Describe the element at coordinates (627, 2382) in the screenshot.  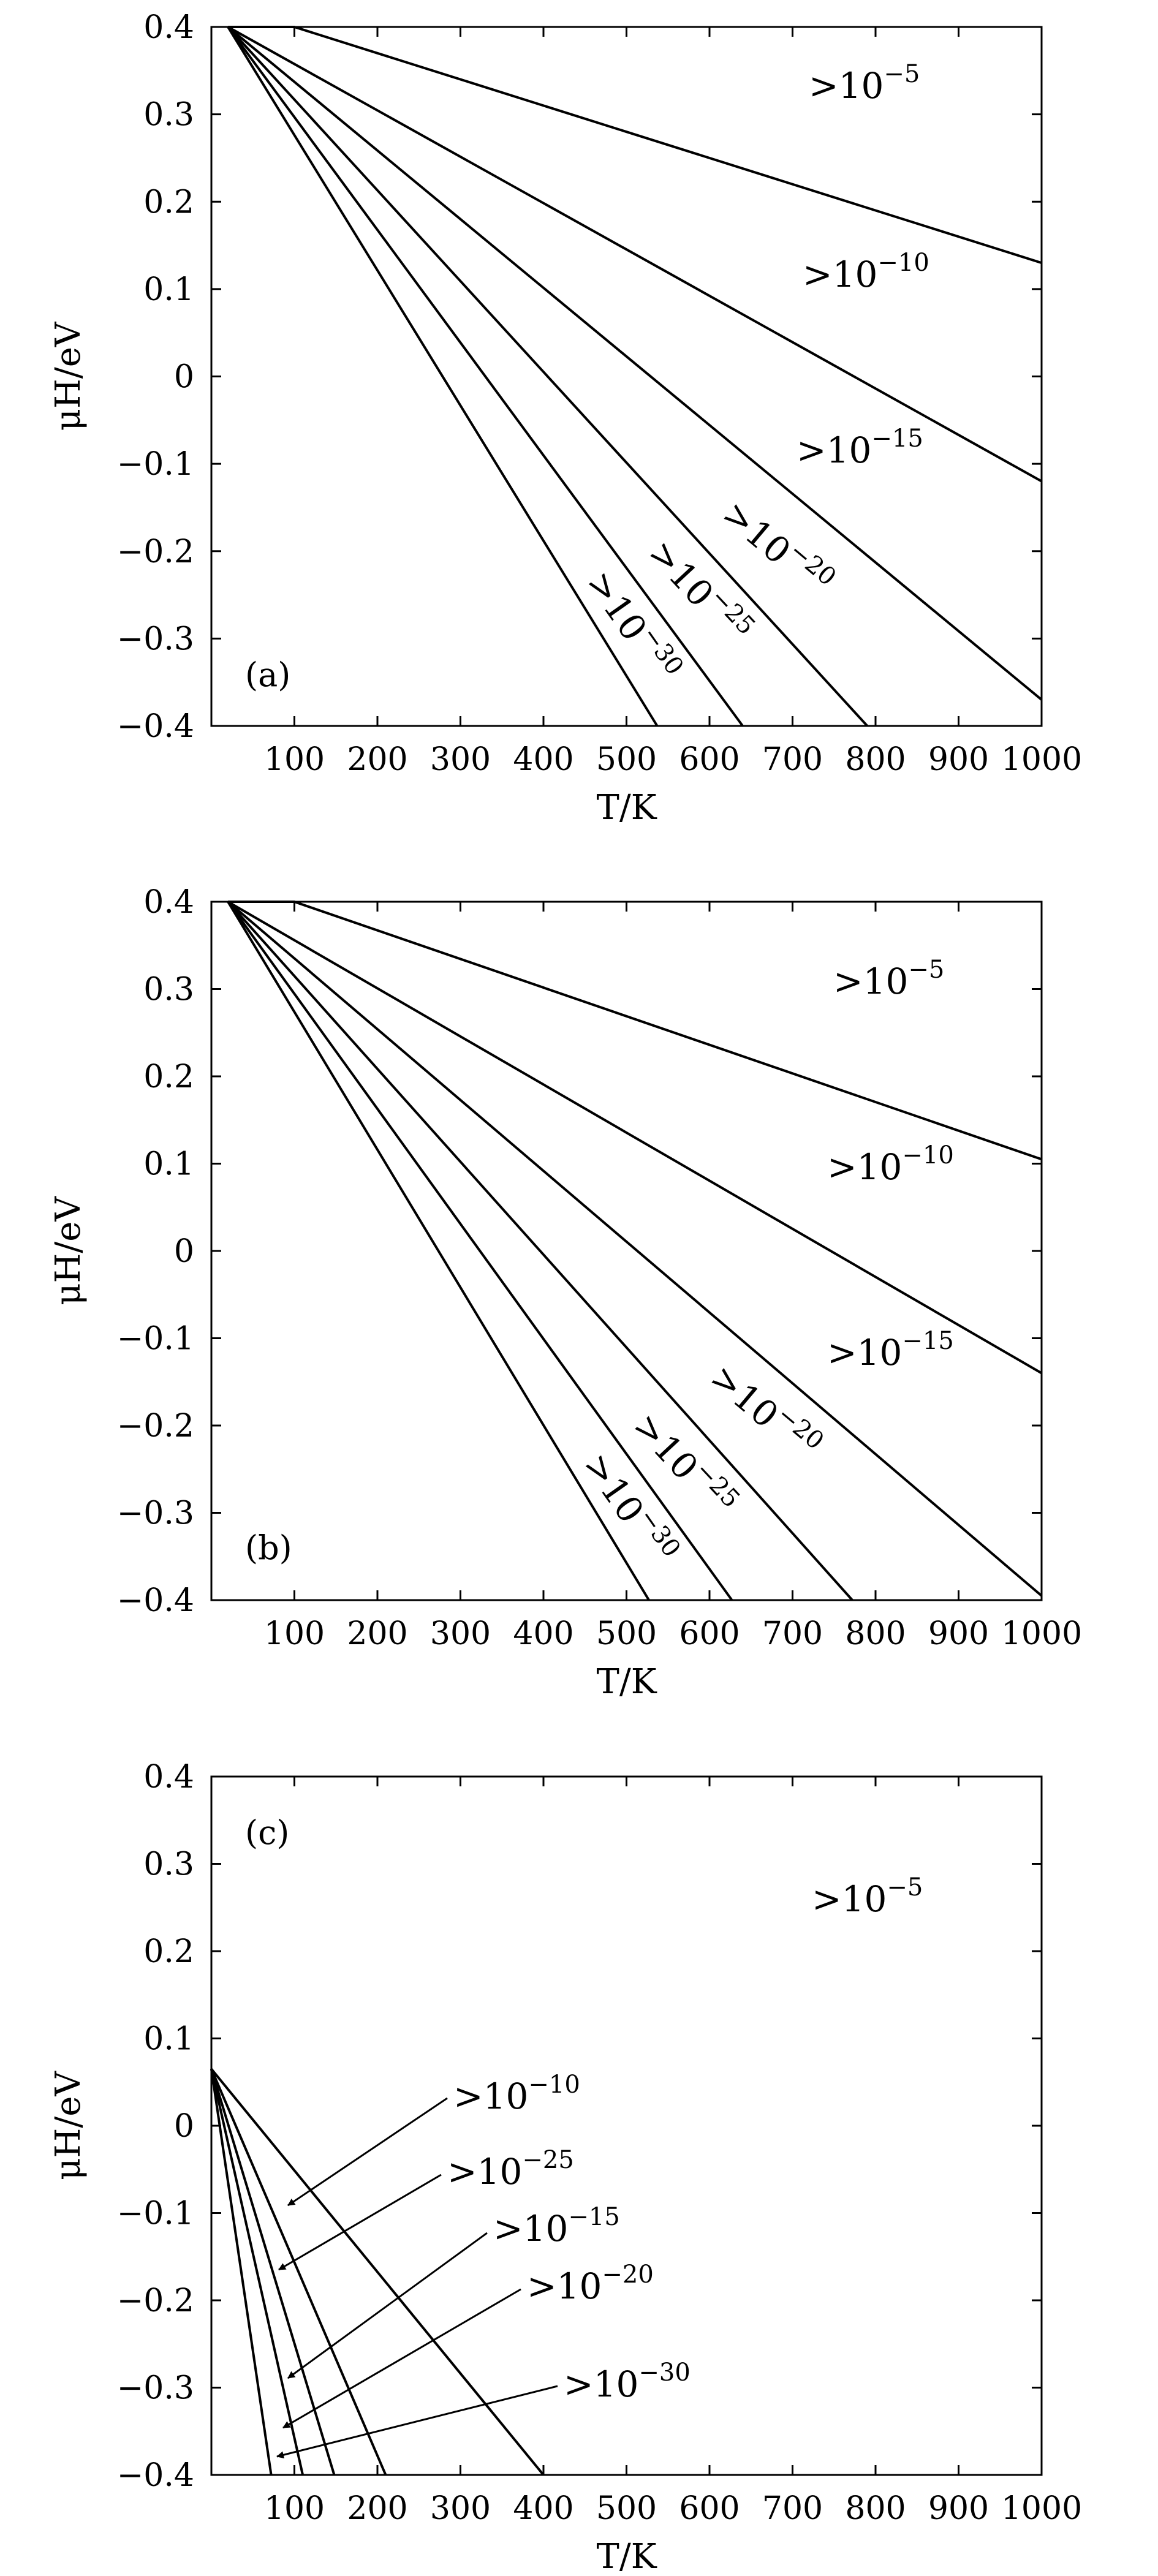
I see `series-annotation: >10−30` at that location.